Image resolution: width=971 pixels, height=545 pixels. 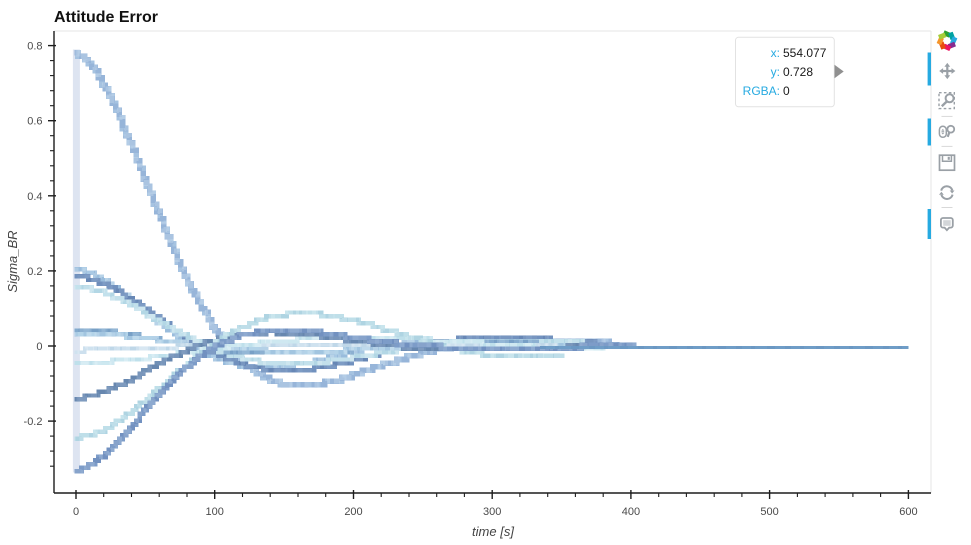 What do you see at coordinates (215, 512) in the screenshot?
I see `svg-text: 100` at bounding box center [215, 512].